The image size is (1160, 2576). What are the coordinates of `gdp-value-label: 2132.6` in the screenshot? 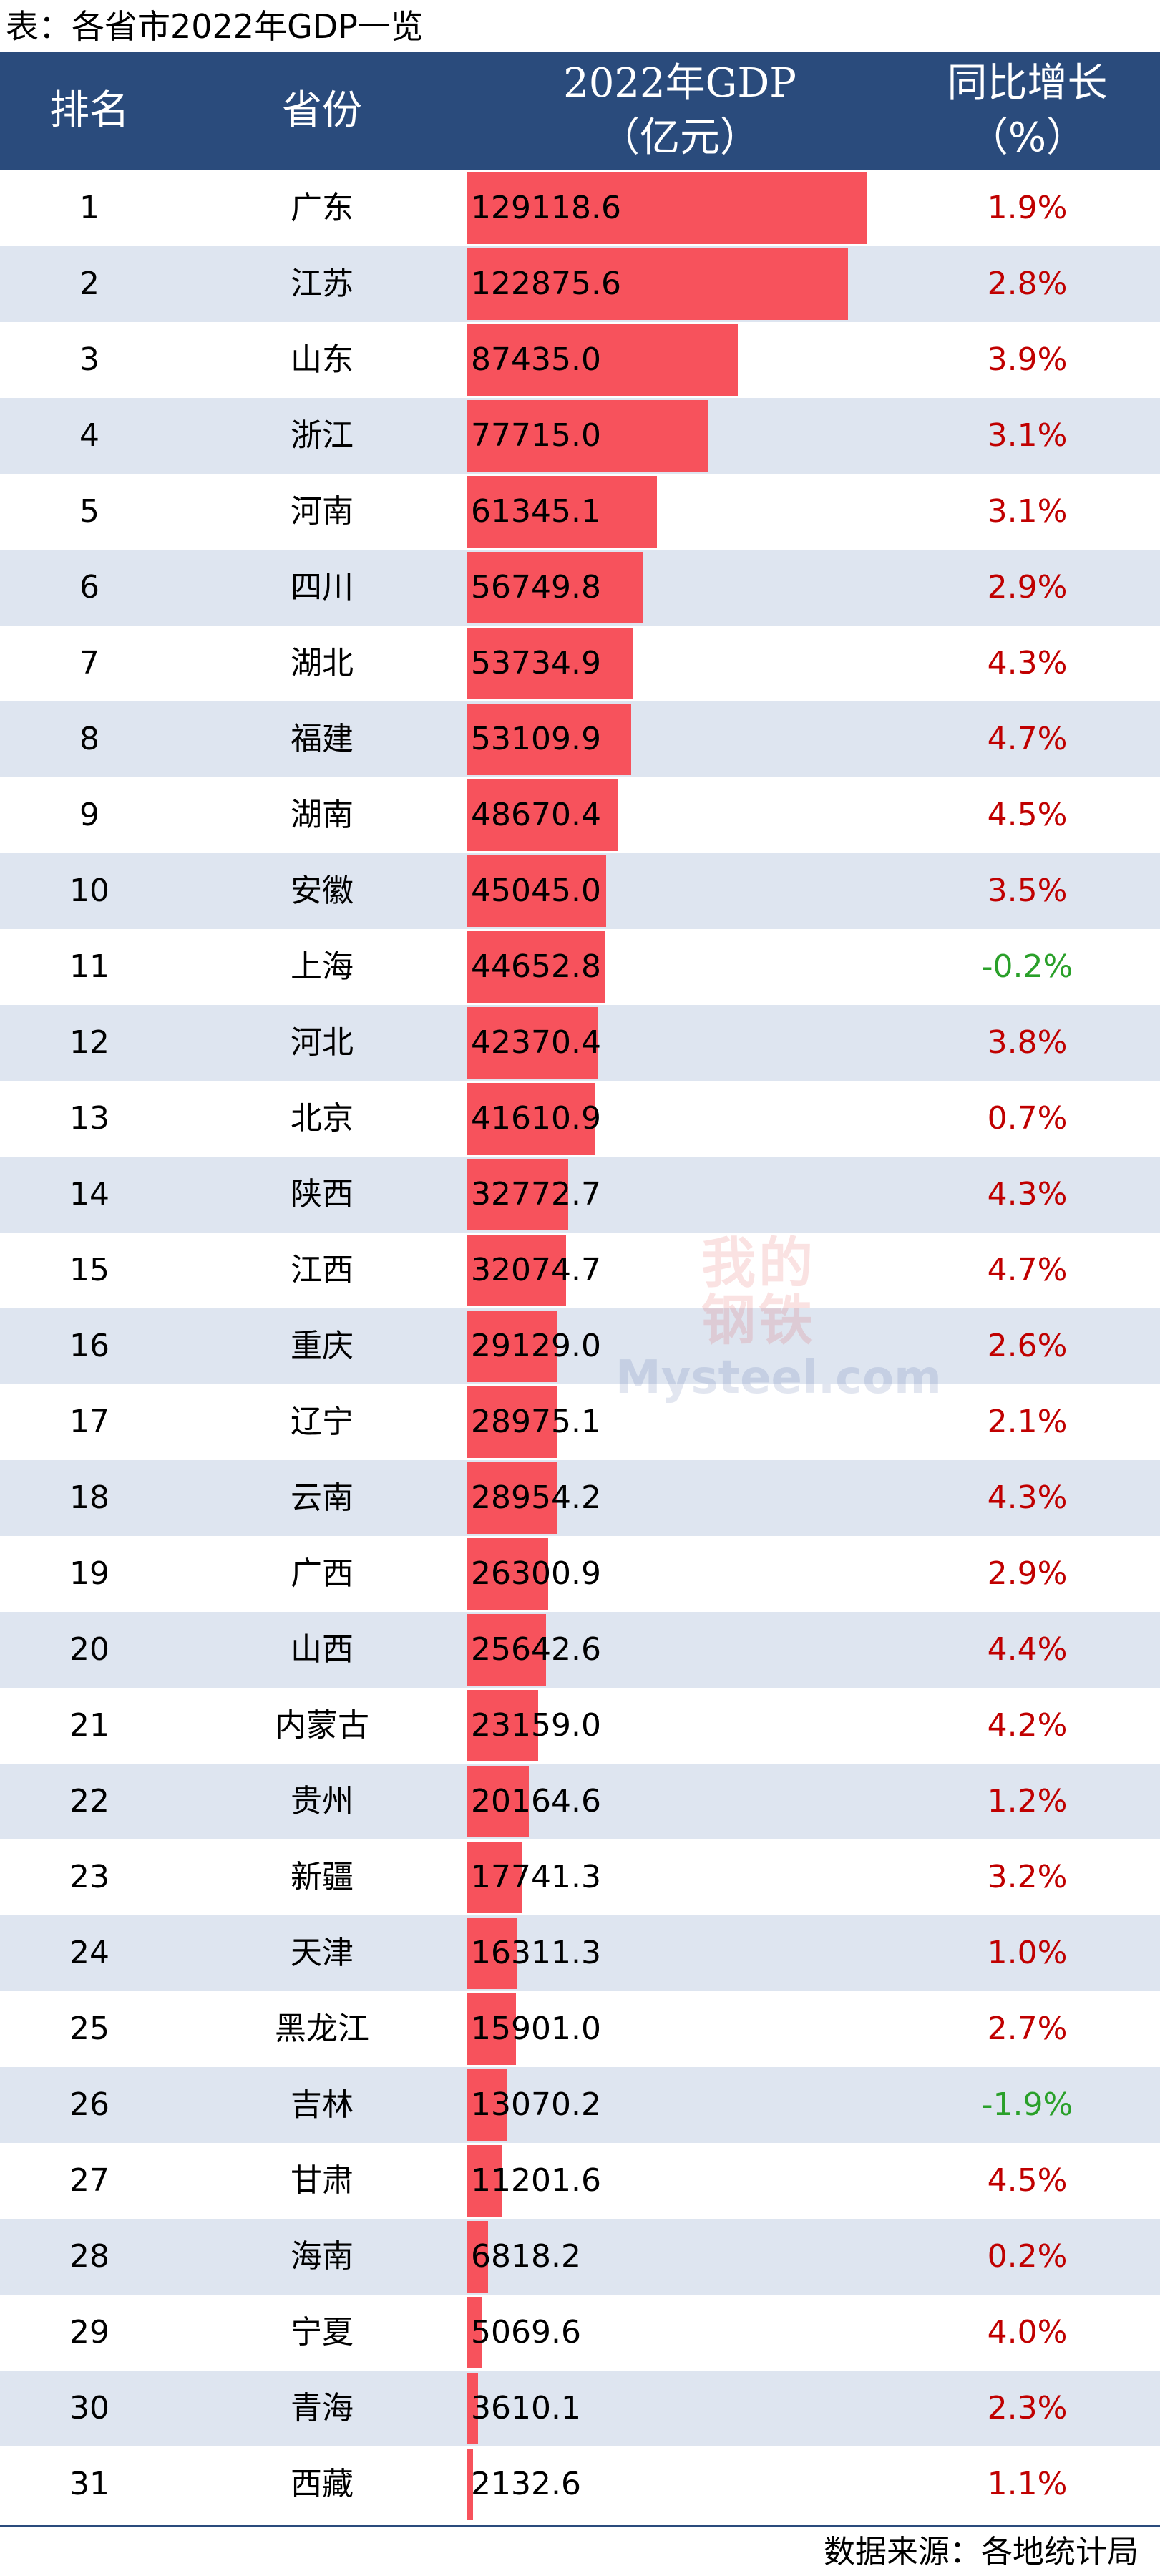 It's located at (526, 2484).